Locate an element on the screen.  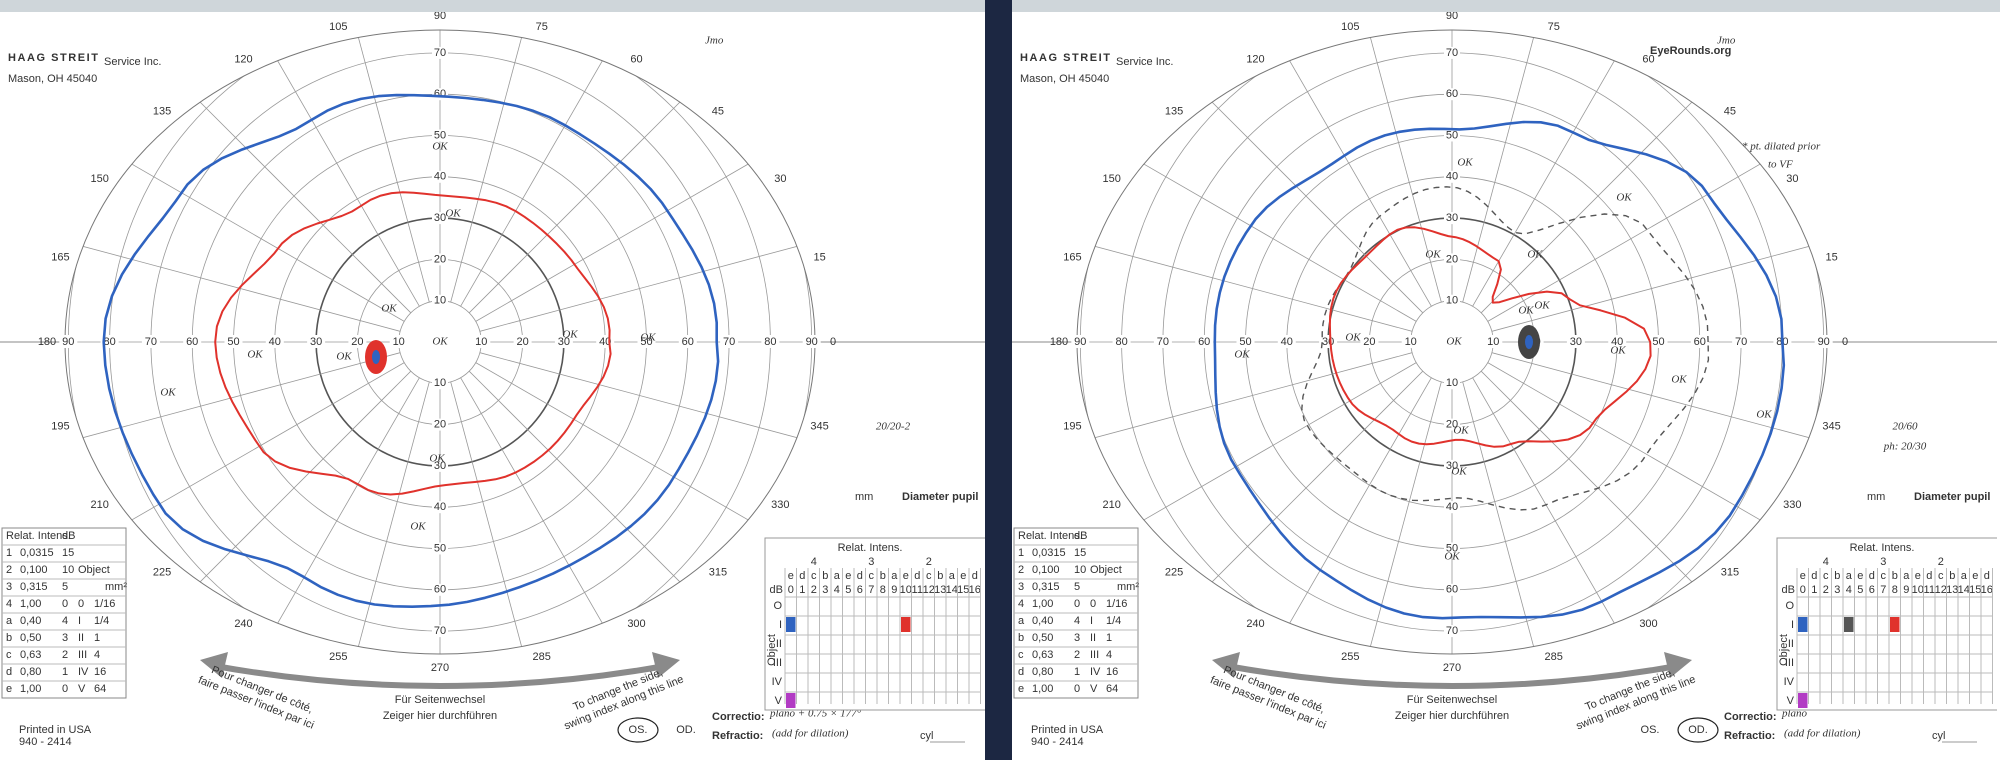
meridian-label: 135 is located at coordinates (1174, 111).